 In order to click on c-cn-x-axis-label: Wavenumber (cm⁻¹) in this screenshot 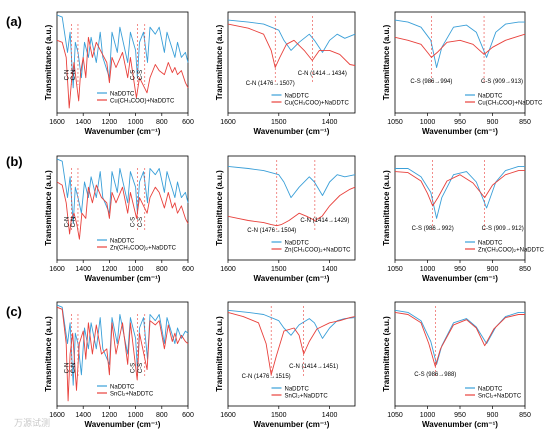, I will do `click(292, 424)`.